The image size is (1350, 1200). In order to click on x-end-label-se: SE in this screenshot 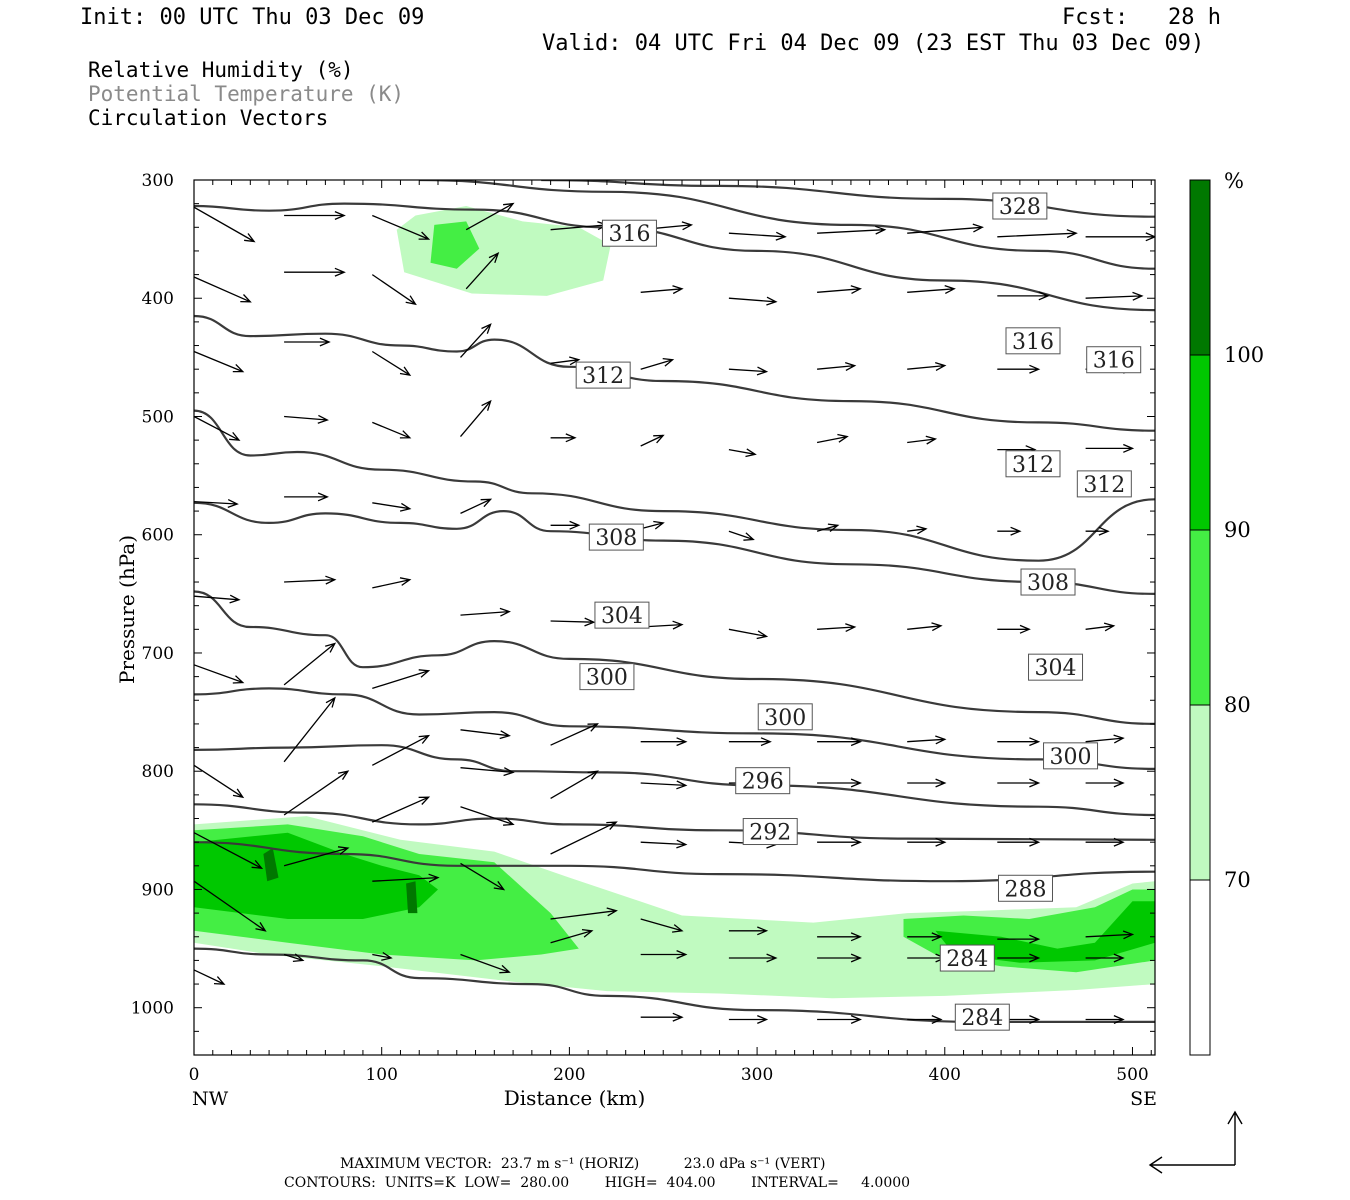, I will do `click(1143, 1099)`.